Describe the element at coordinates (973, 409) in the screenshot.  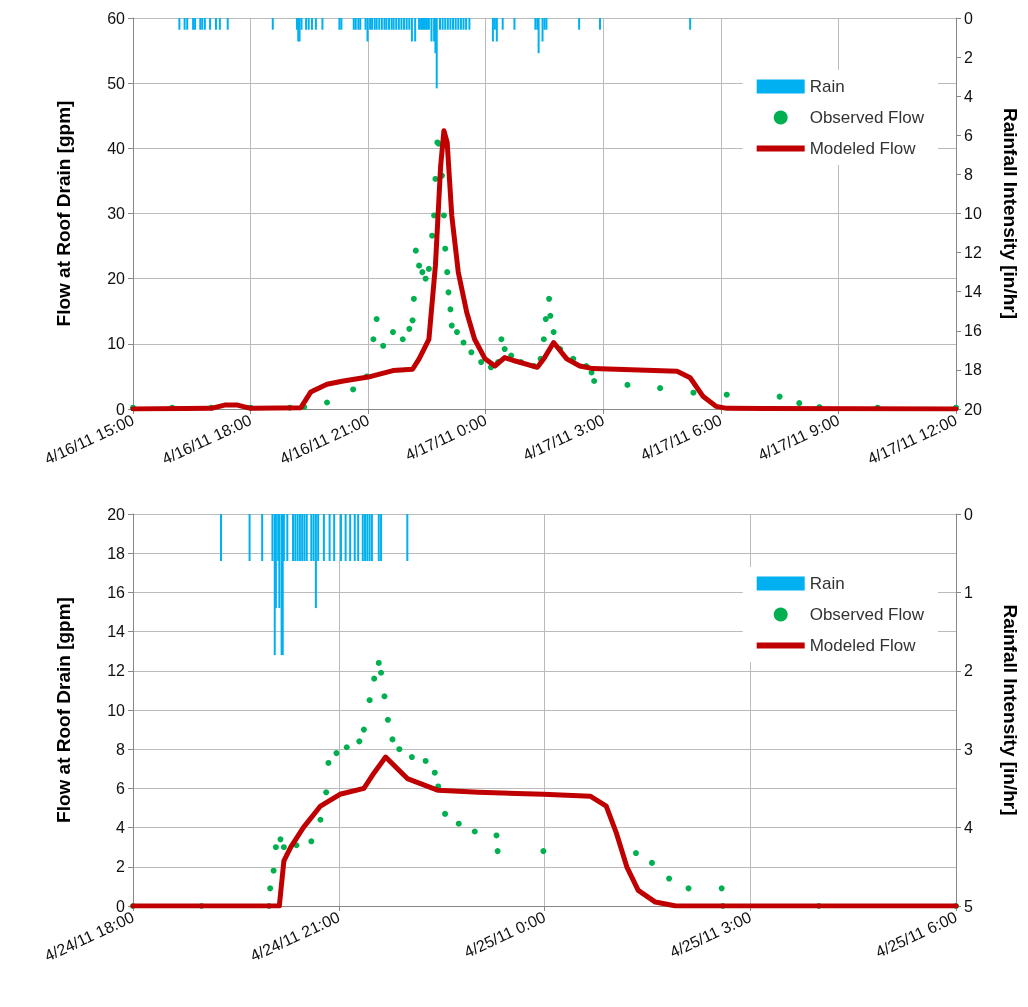
I see `y2-tick-label: 20` at that location.